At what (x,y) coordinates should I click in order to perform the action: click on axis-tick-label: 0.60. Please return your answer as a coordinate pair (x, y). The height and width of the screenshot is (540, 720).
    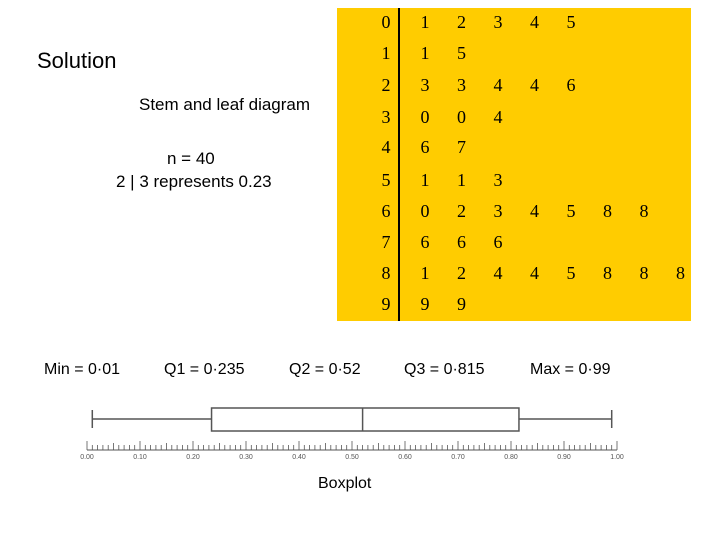
    Looking at the image, I should click on (405, 457).